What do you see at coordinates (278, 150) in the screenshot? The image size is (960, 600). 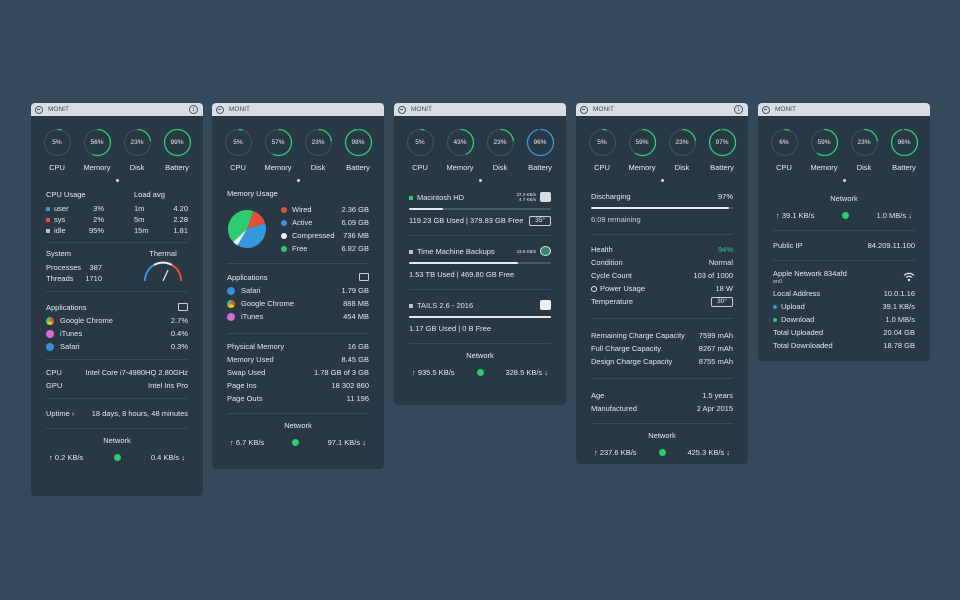 I see `gauge-memory: 57% Memory` at bounding box center [278, 150].